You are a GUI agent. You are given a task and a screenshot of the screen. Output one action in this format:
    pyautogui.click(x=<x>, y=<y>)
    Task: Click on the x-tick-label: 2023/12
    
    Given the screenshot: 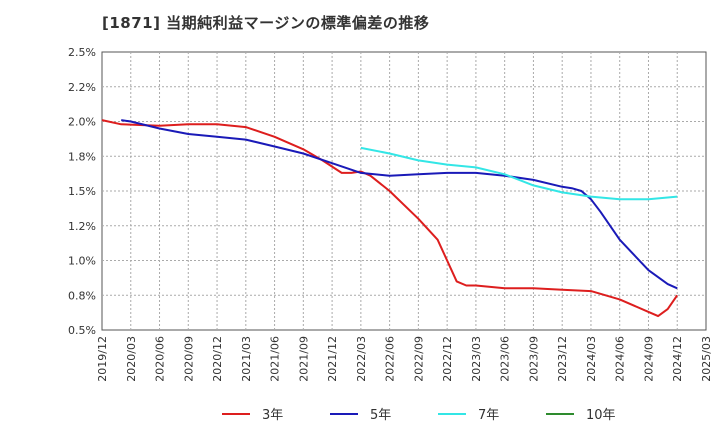 What is the action you would take?
    pyautogui.click(x=562, y=359)
    